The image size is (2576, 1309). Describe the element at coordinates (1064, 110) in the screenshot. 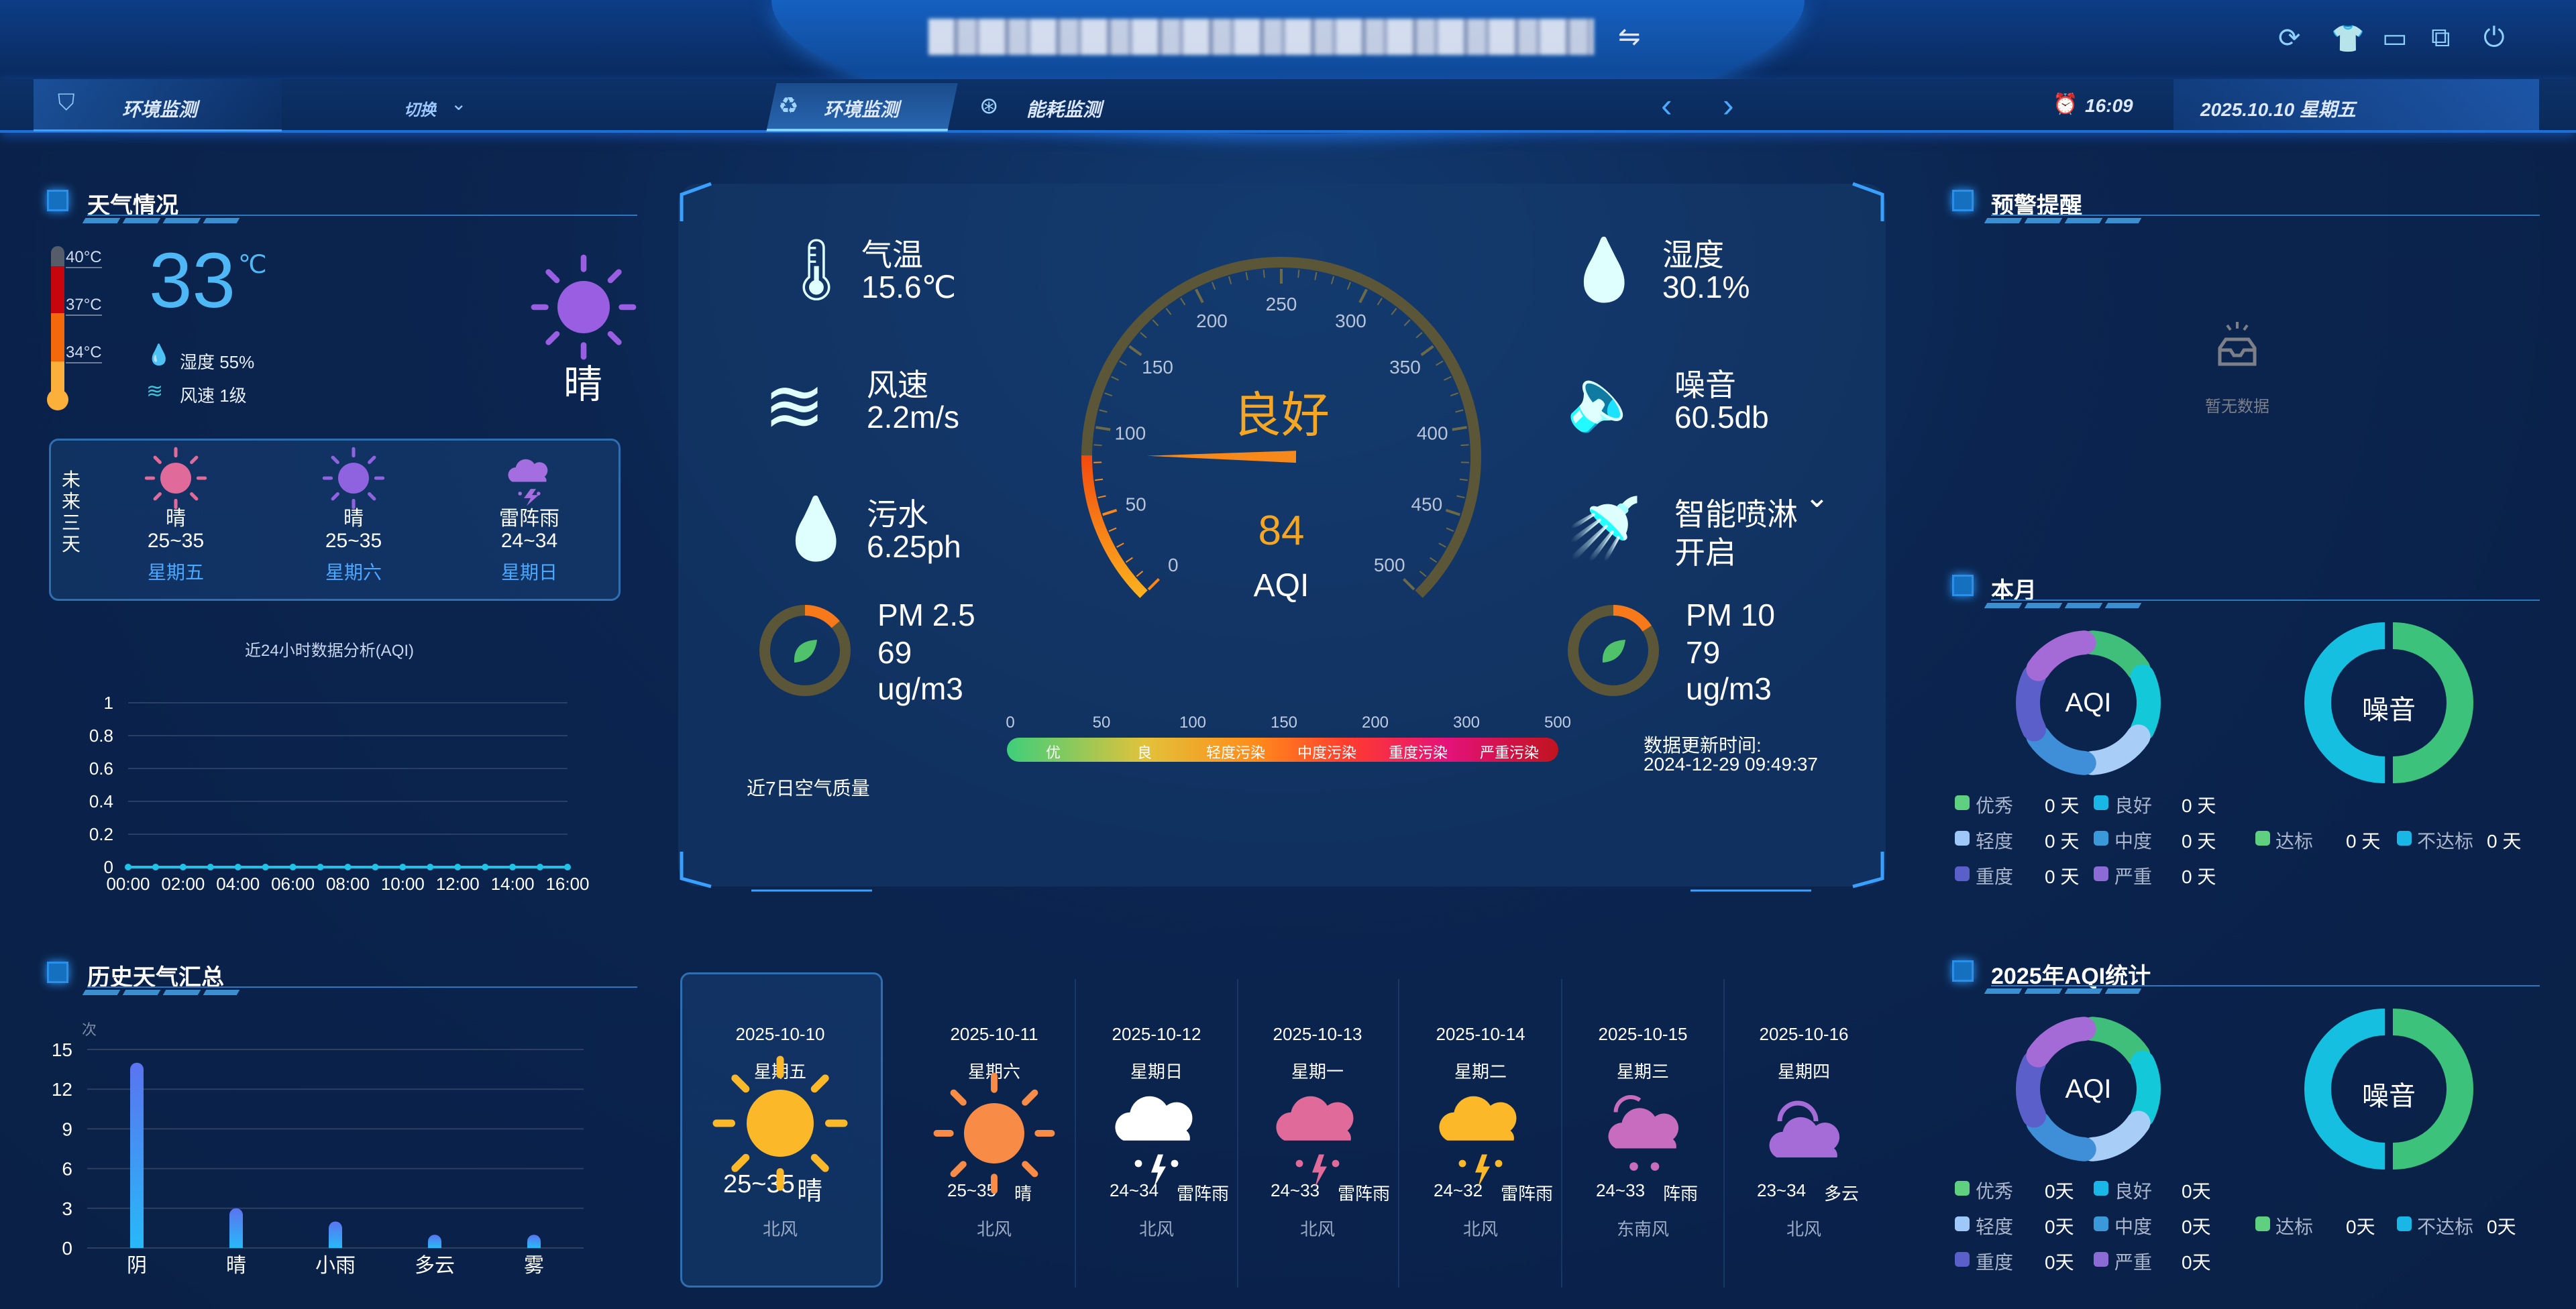

I see `tab-energy-monitor: 能耗监测` at that location.